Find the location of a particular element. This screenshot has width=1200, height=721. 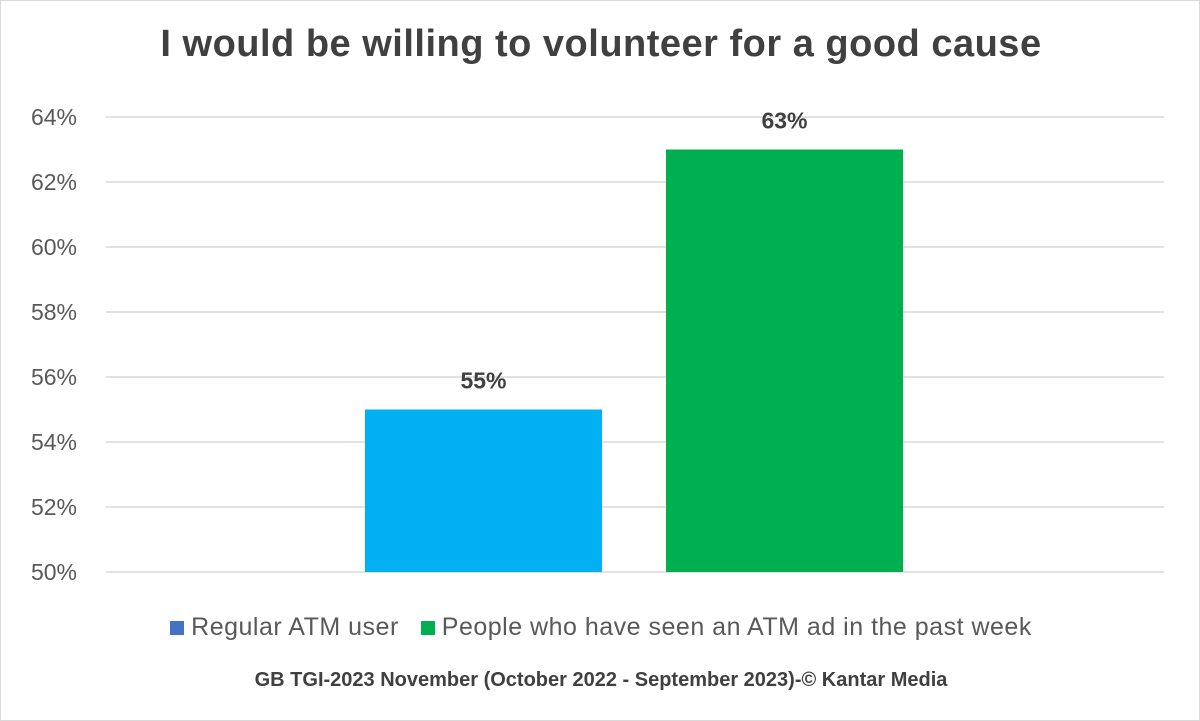

legend-item-regular-atm-user: Regular ATM user is located at coordinates (284, 627).